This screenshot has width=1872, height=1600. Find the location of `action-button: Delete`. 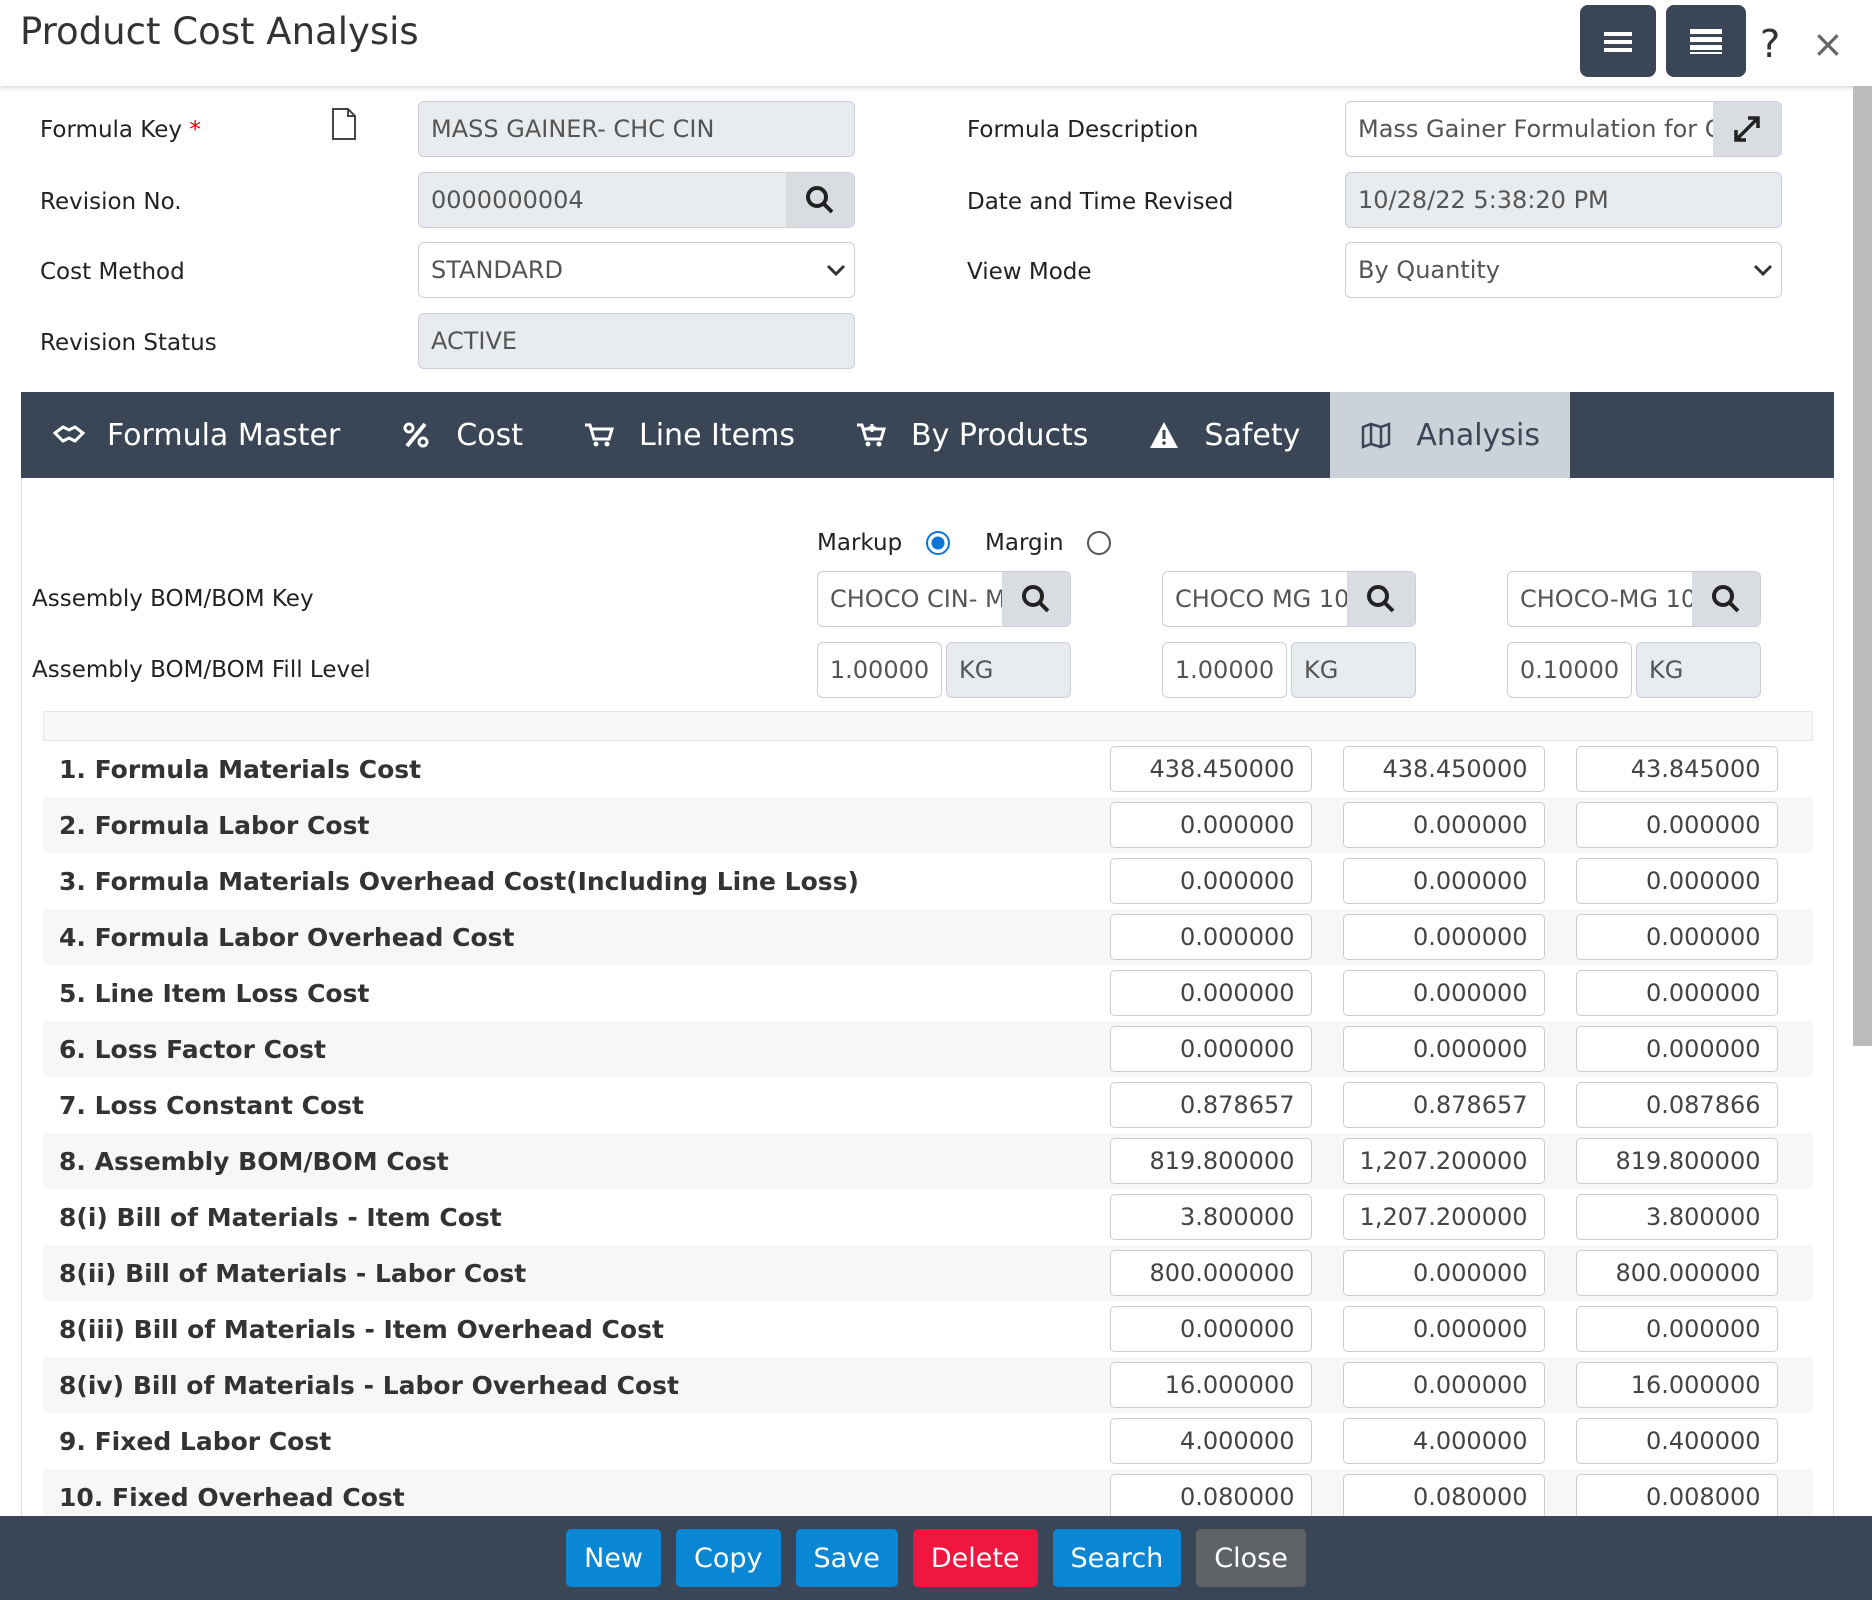

action-button: Delete is located at coordinates (975, 1558).